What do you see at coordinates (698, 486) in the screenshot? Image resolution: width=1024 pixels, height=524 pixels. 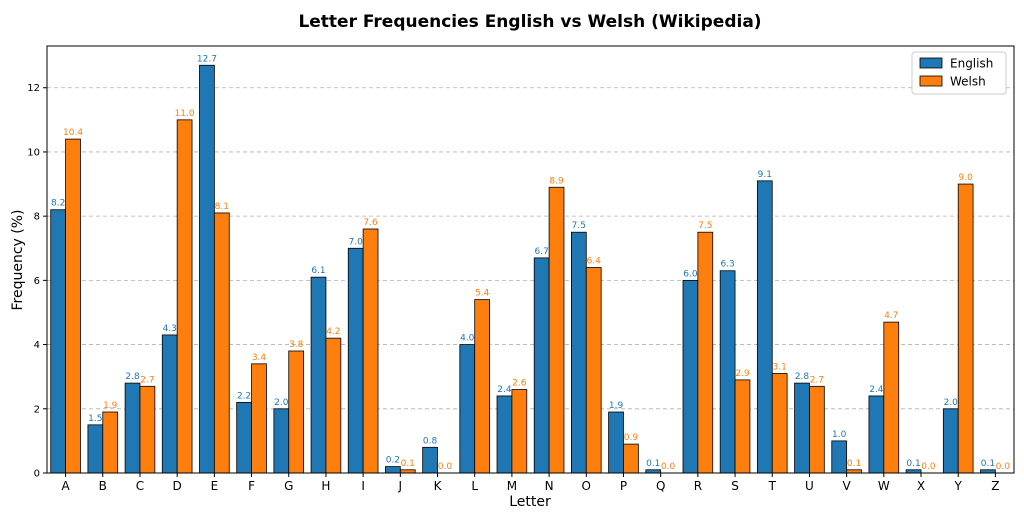 I see `x-tick-label: R` at bounding box center [698, 486].